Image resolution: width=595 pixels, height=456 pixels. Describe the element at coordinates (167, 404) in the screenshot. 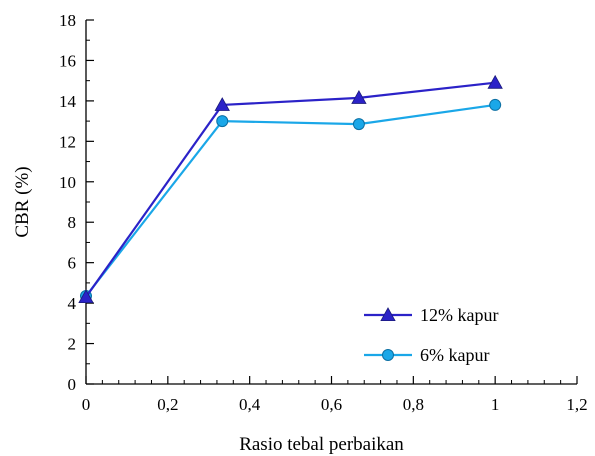

I see `x-tick-label: 0,2` at that location.